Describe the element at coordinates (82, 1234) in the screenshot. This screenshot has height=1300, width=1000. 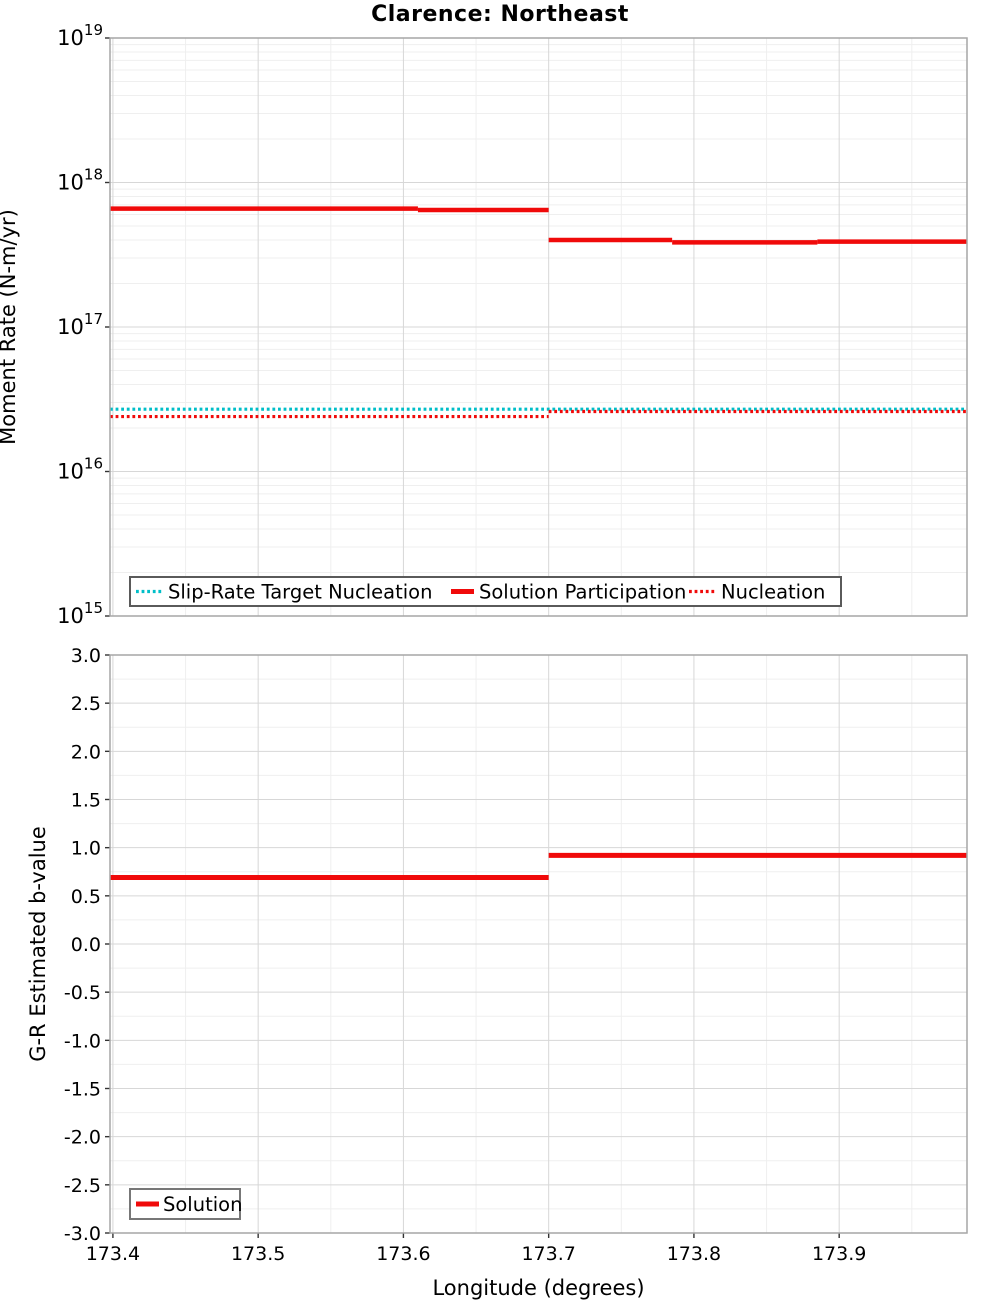
I see `y-tick-label: -3.0` at that location.